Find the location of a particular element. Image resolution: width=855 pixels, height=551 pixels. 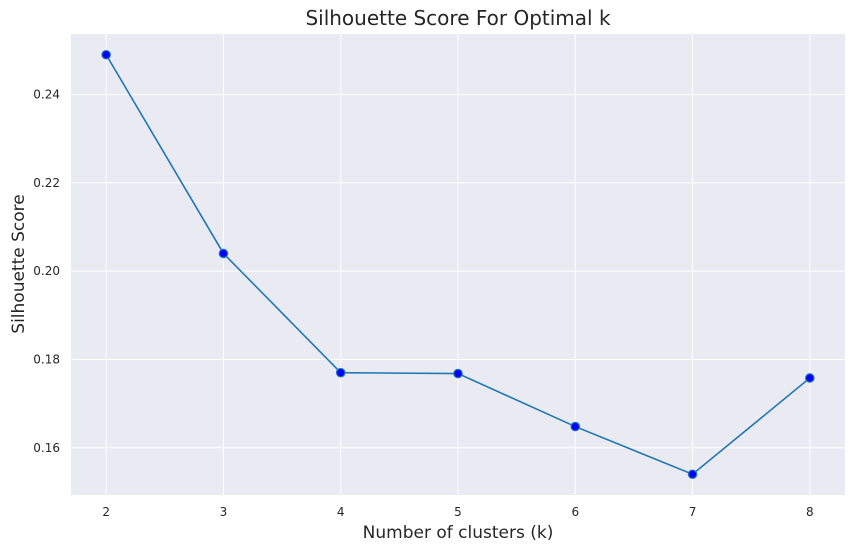

x-tick-label: 3 is located at coordinates (224, 512).